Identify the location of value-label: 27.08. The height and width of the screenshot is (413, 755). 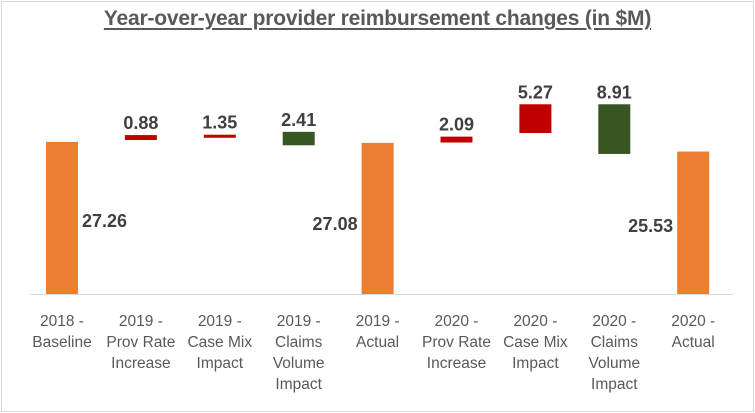
(335, 224).